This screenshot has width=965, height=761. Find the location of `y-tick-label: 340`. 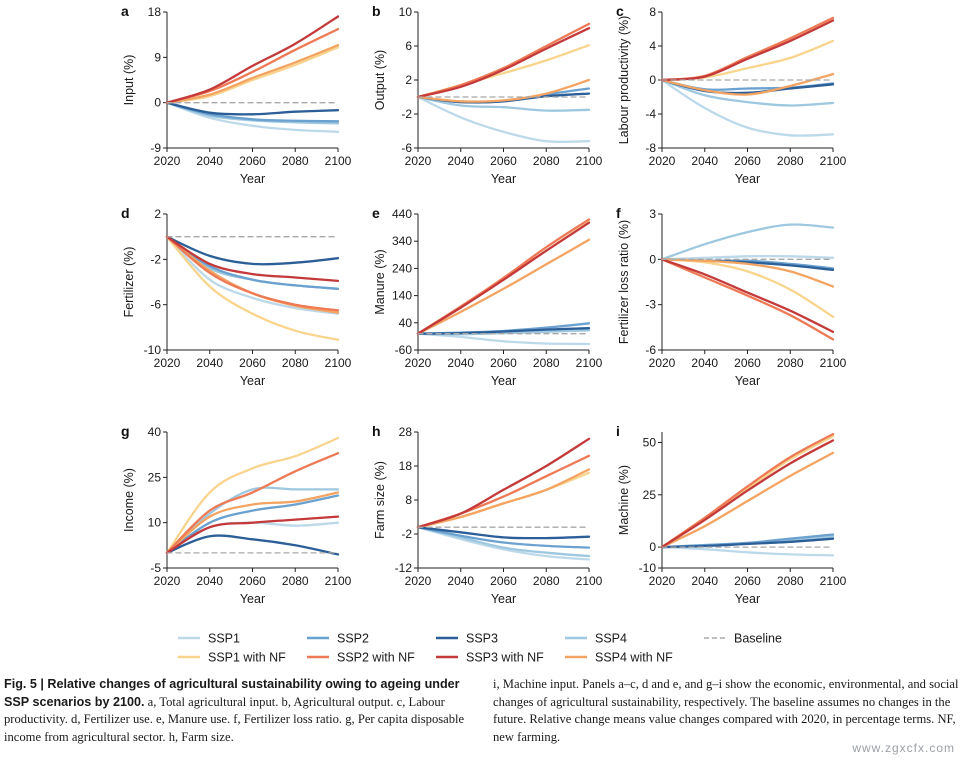

y-tick-label: 340 is located at coordinates (402, 241).